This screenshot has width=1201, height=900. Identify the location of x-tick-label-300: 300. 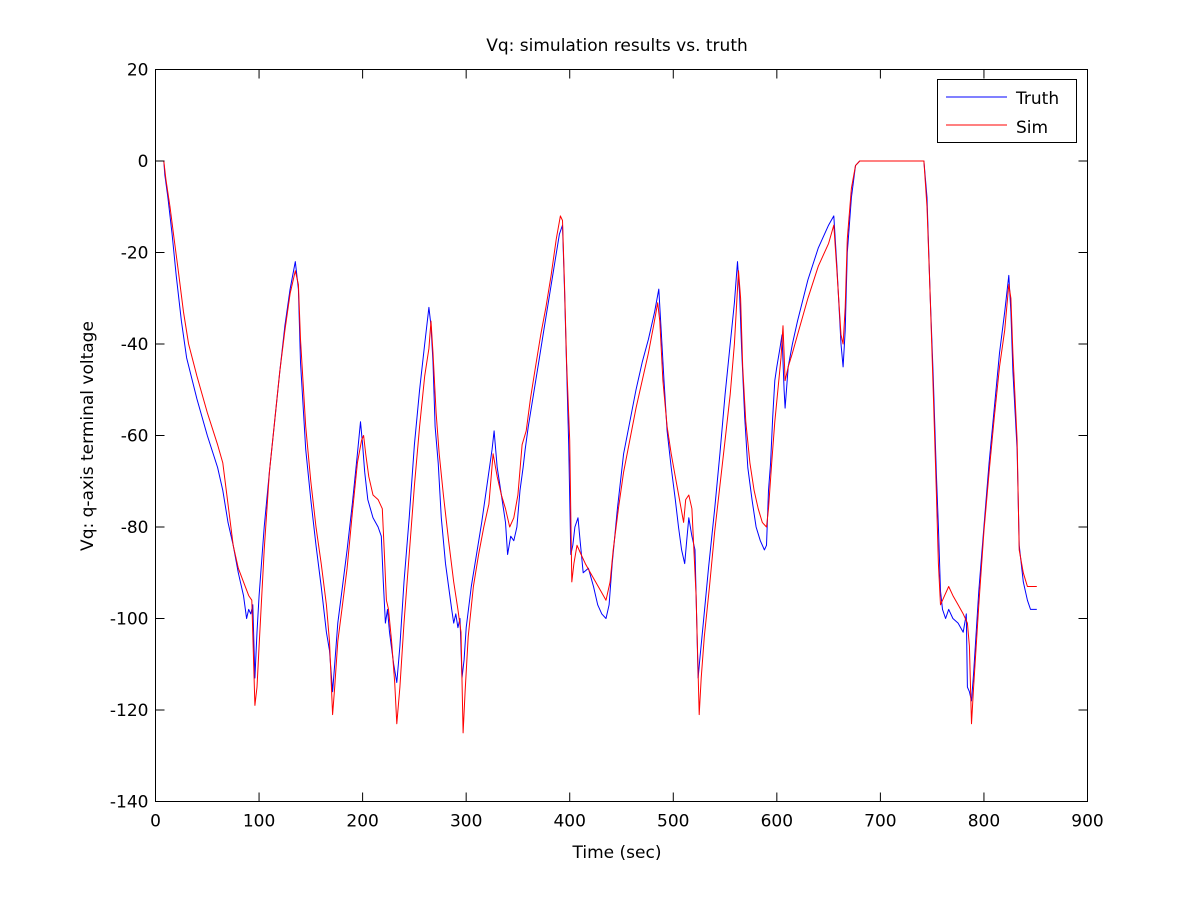
(466, 822).